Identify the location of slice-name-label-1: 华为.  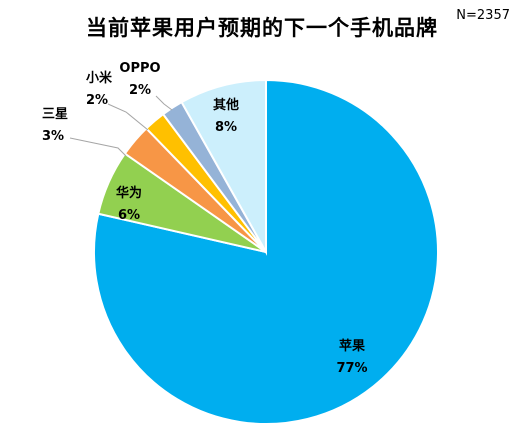
(129, 193).